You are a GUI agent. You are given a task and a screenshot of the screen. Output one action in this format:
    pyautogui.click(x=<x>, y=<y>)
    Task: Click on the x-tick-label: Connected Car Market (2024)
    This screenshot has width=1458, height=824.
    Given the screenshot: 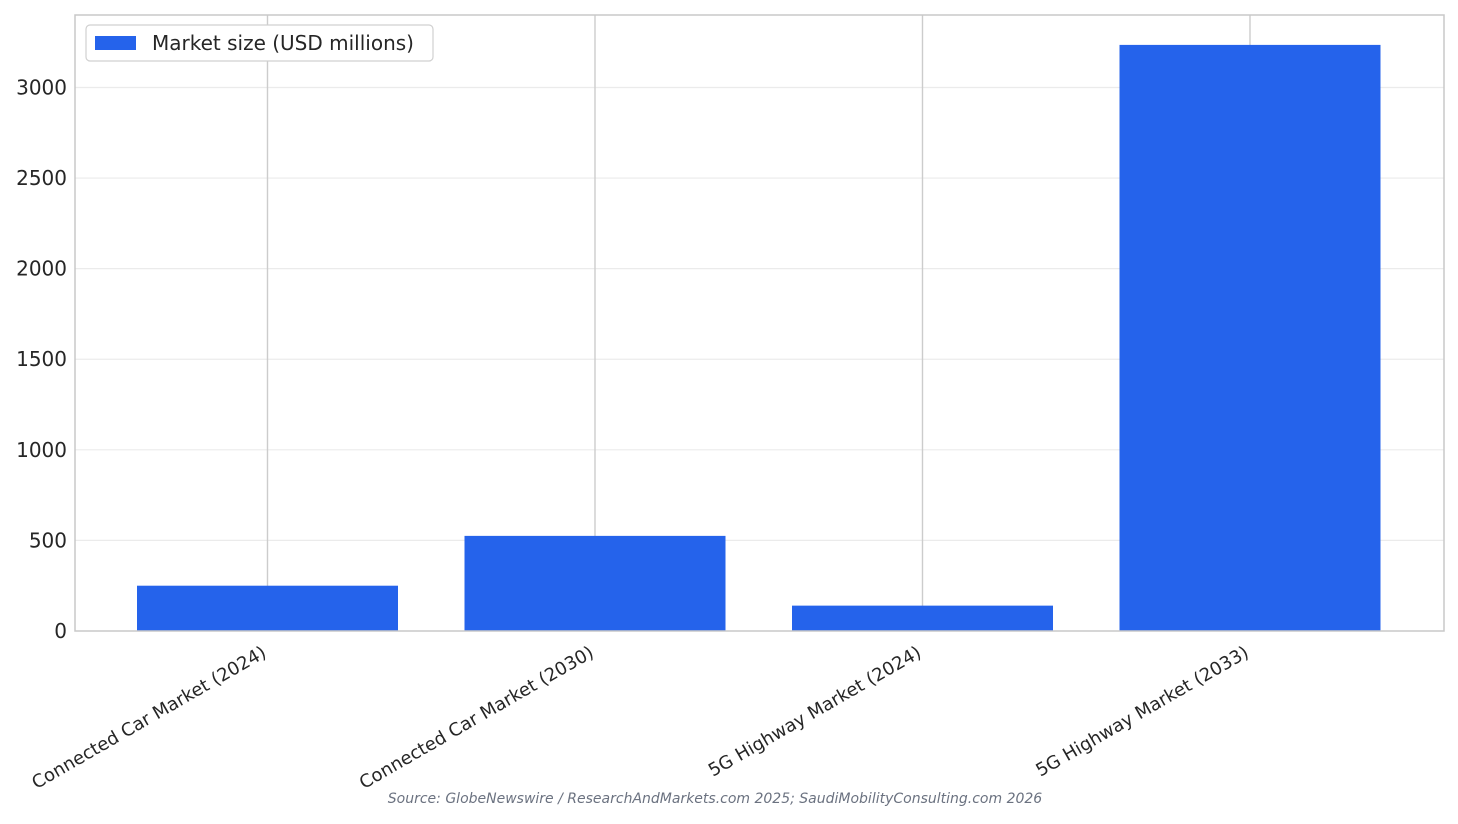 What is the action you would take?
    pyautogui.click(x=149, y=718)
    